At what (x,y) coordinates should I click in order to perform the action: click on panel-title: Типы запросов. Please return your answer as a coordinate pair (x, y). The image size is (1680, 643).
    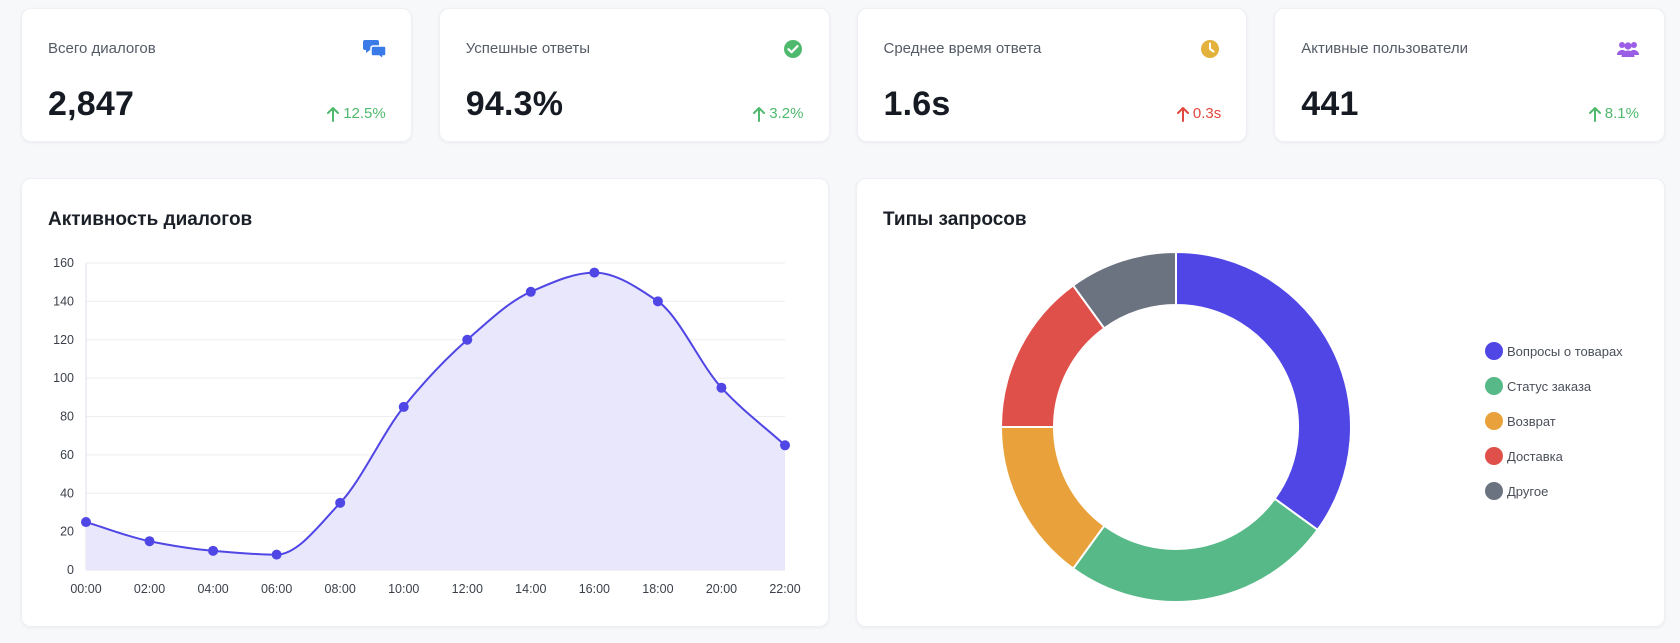
    Looking at the image, I should click on (955, 219).